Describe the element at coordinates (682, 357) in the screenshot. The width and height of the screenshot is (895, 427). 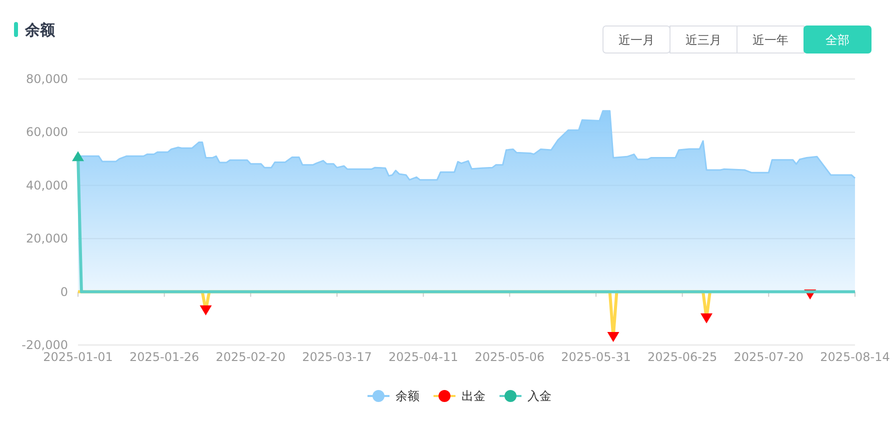
I see `x-tick-label: 2025-06-25` at that location.